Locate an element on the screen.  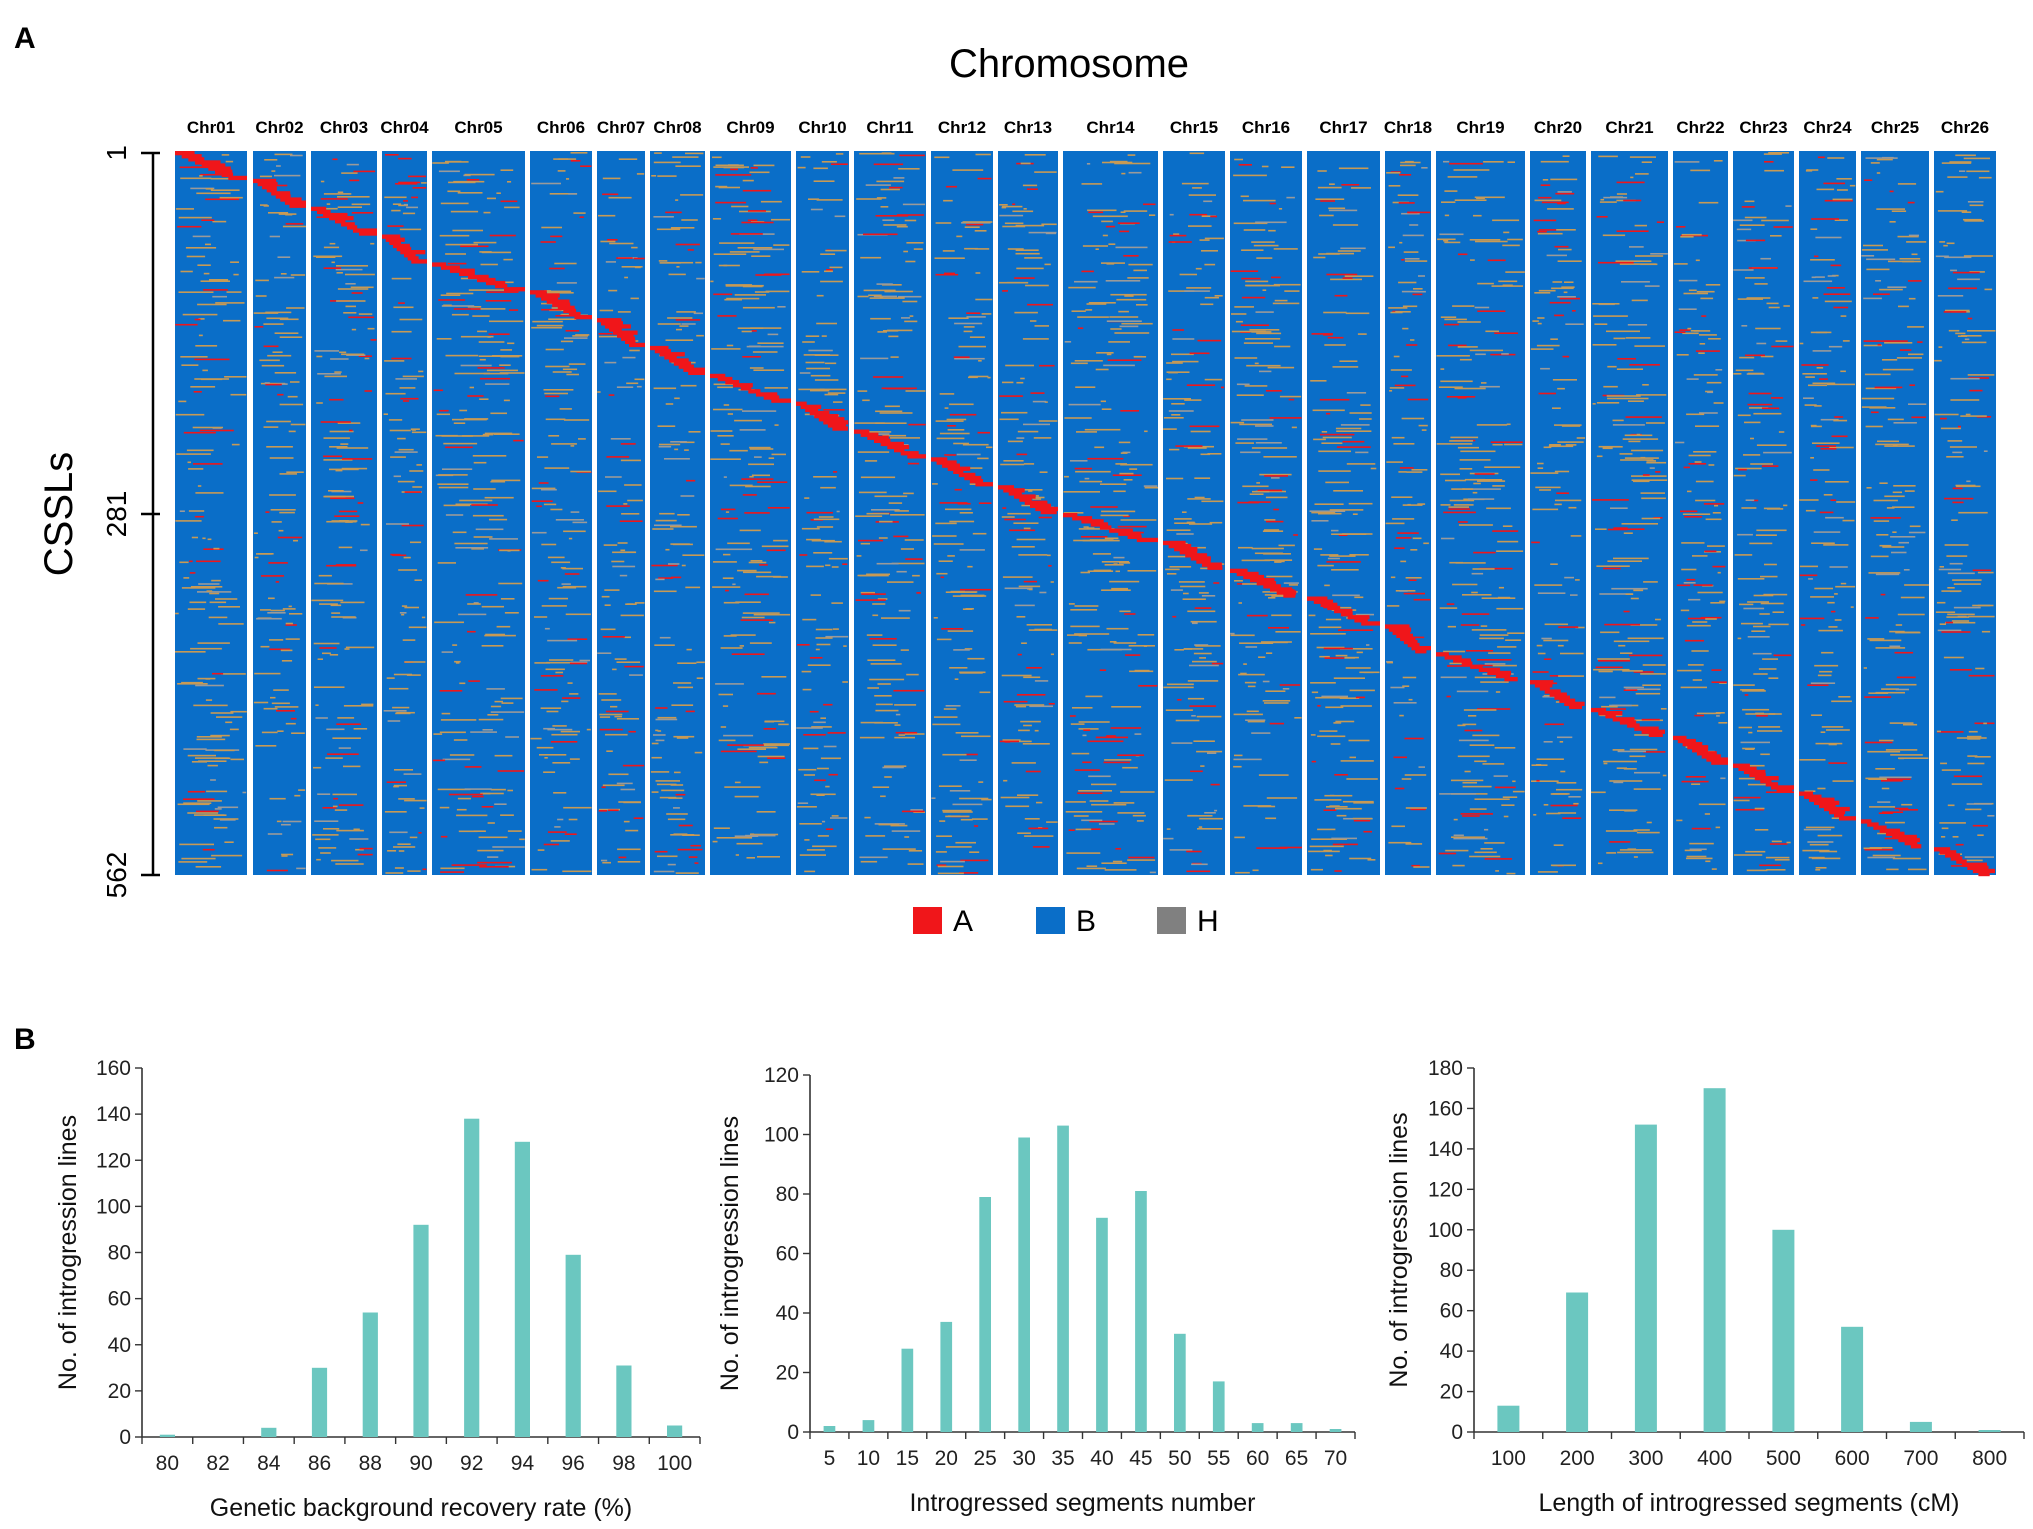
x-axis-title: Introgressed segments number is located at coordinates (1082, 1503).